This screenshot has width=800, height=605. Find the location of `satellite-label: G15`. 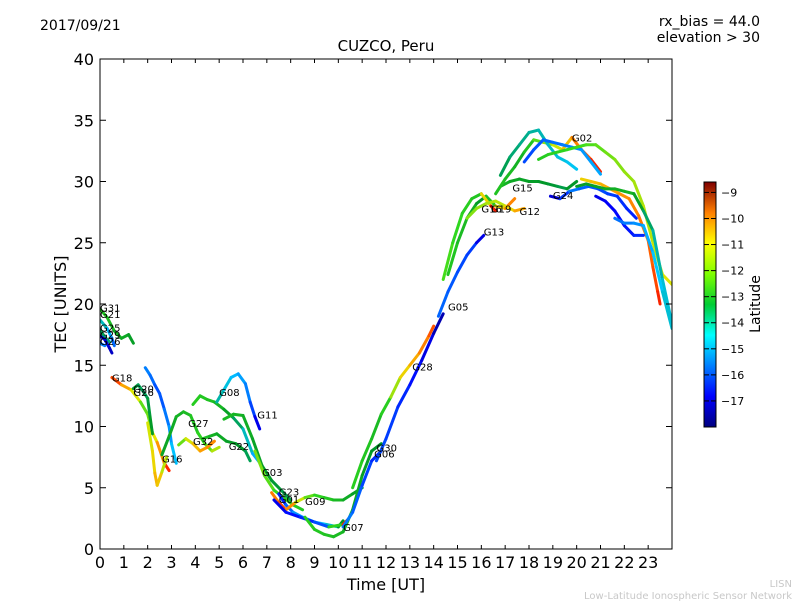

satellite-label: G15 is located at coordinates (522, 189).